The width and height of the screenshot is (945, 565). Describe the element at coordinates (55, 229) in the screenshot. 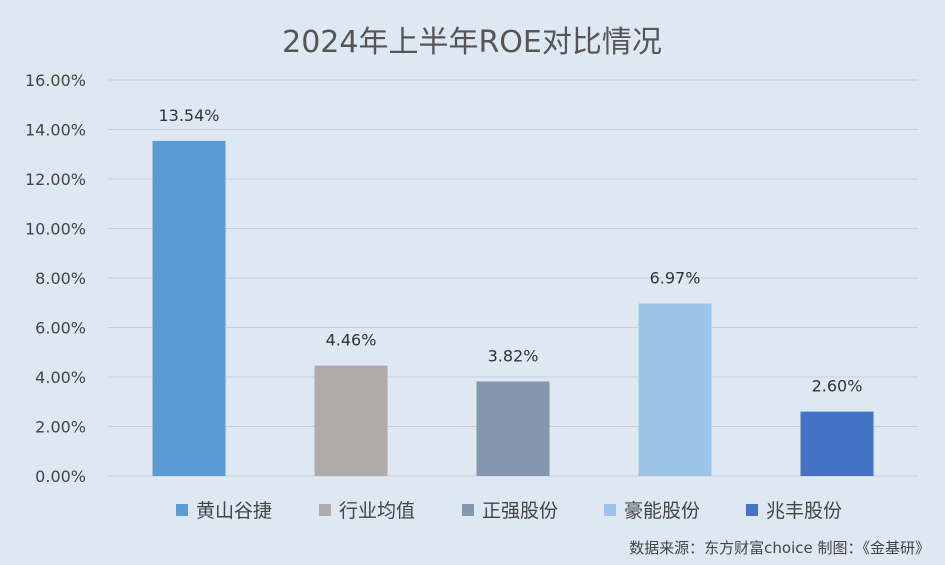

I see `y-tick-label: 10.00%` at that location.